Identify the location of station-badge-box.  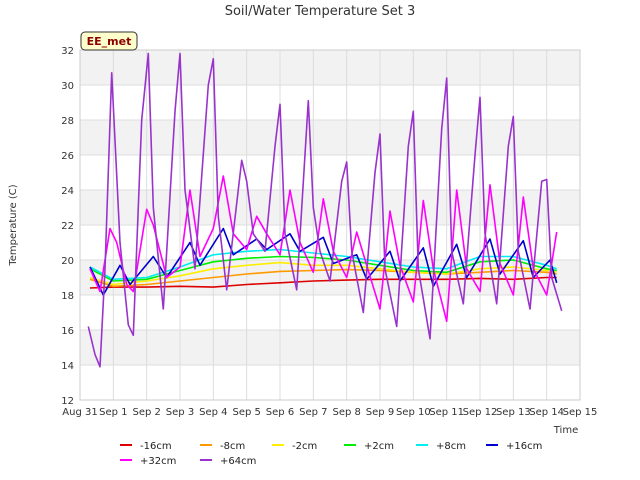
(109, 41).